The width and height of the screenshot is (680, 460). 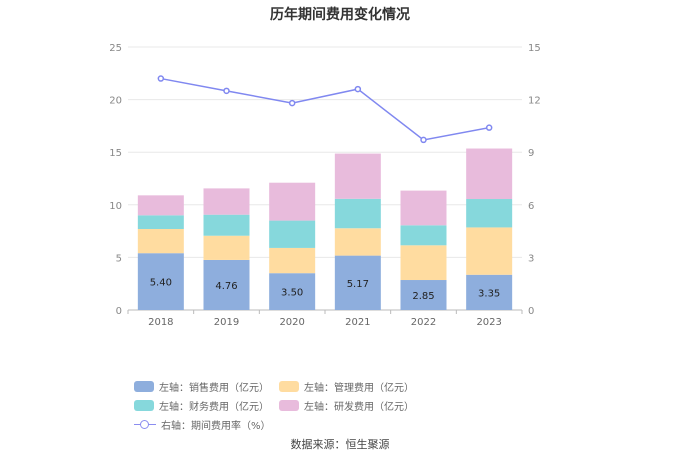 I want to click on legend-item: 左轴：财务费用（亿元）, so click(x=201, y=405).